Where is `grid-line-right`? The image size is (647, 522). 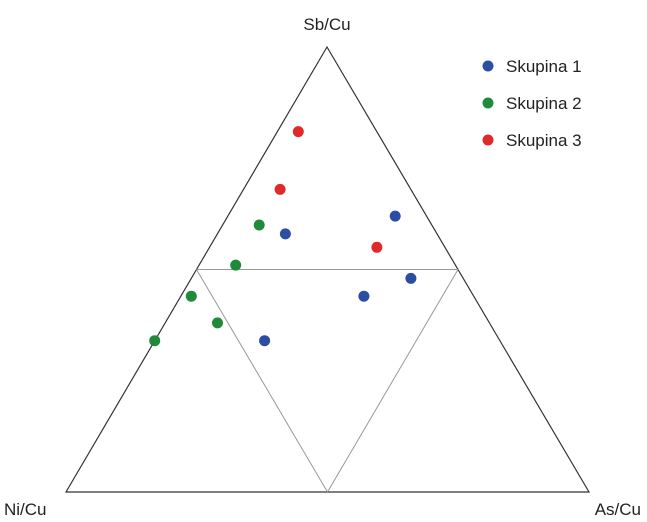
grid-line-right is located at coordinates (393, 381).